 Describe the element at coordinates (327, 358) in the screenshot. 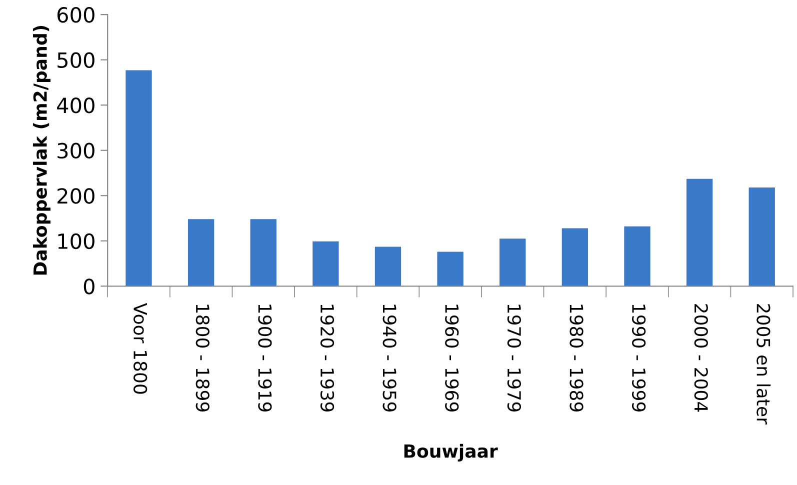

I see `x-tick-label: 1920 - 1939` at that location.